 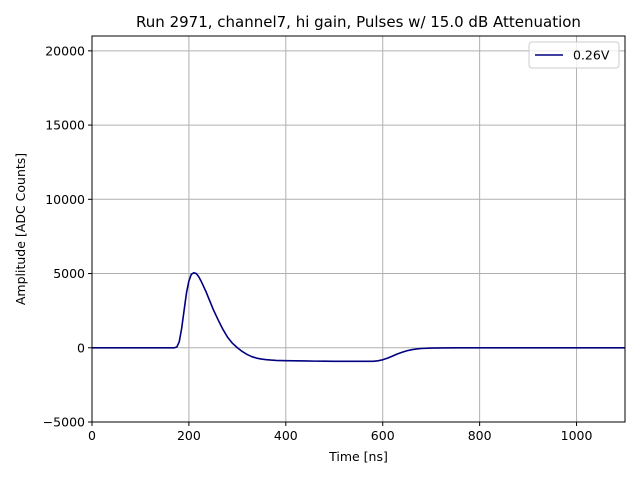 What do you see at coordinates (189, 435) in the screenshot?
I see `x-tick-label: 200` at bounding box center [189, 435].